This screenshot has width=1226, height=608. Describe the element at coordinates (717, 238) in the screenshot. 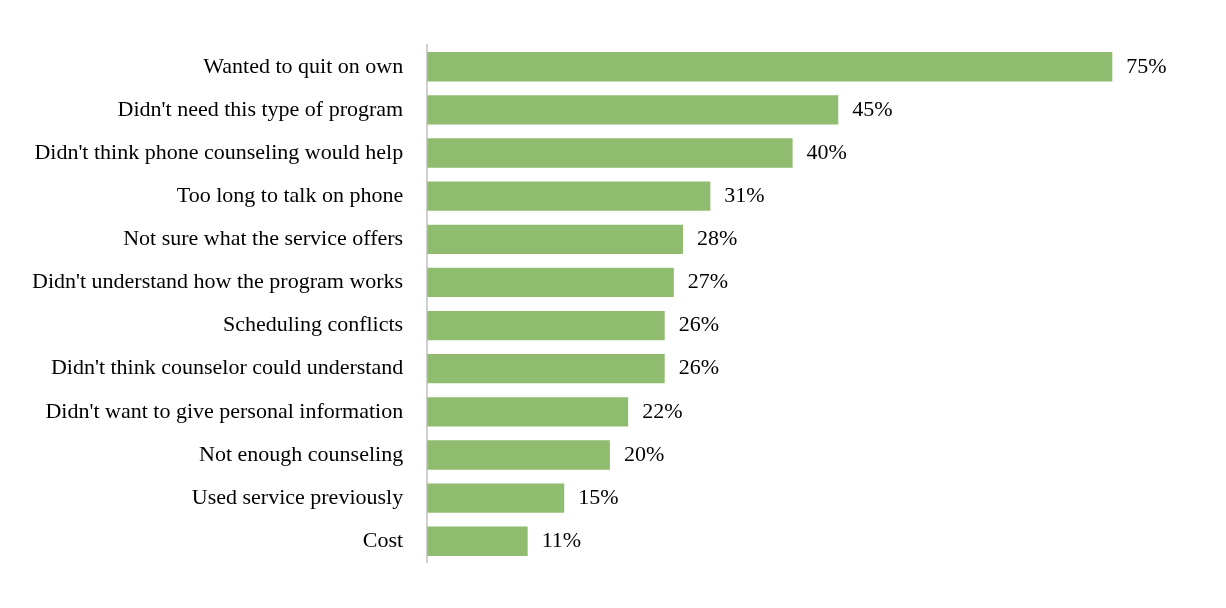

I see `data-label: 28%` at that location.